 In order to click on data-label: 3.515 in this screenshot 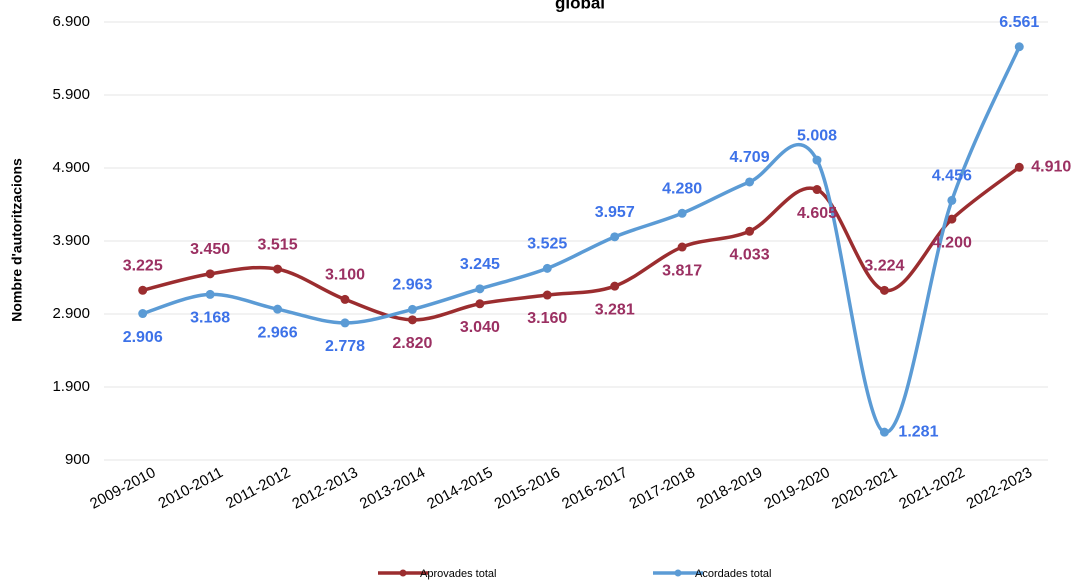, I will do `click(278, 244)`.